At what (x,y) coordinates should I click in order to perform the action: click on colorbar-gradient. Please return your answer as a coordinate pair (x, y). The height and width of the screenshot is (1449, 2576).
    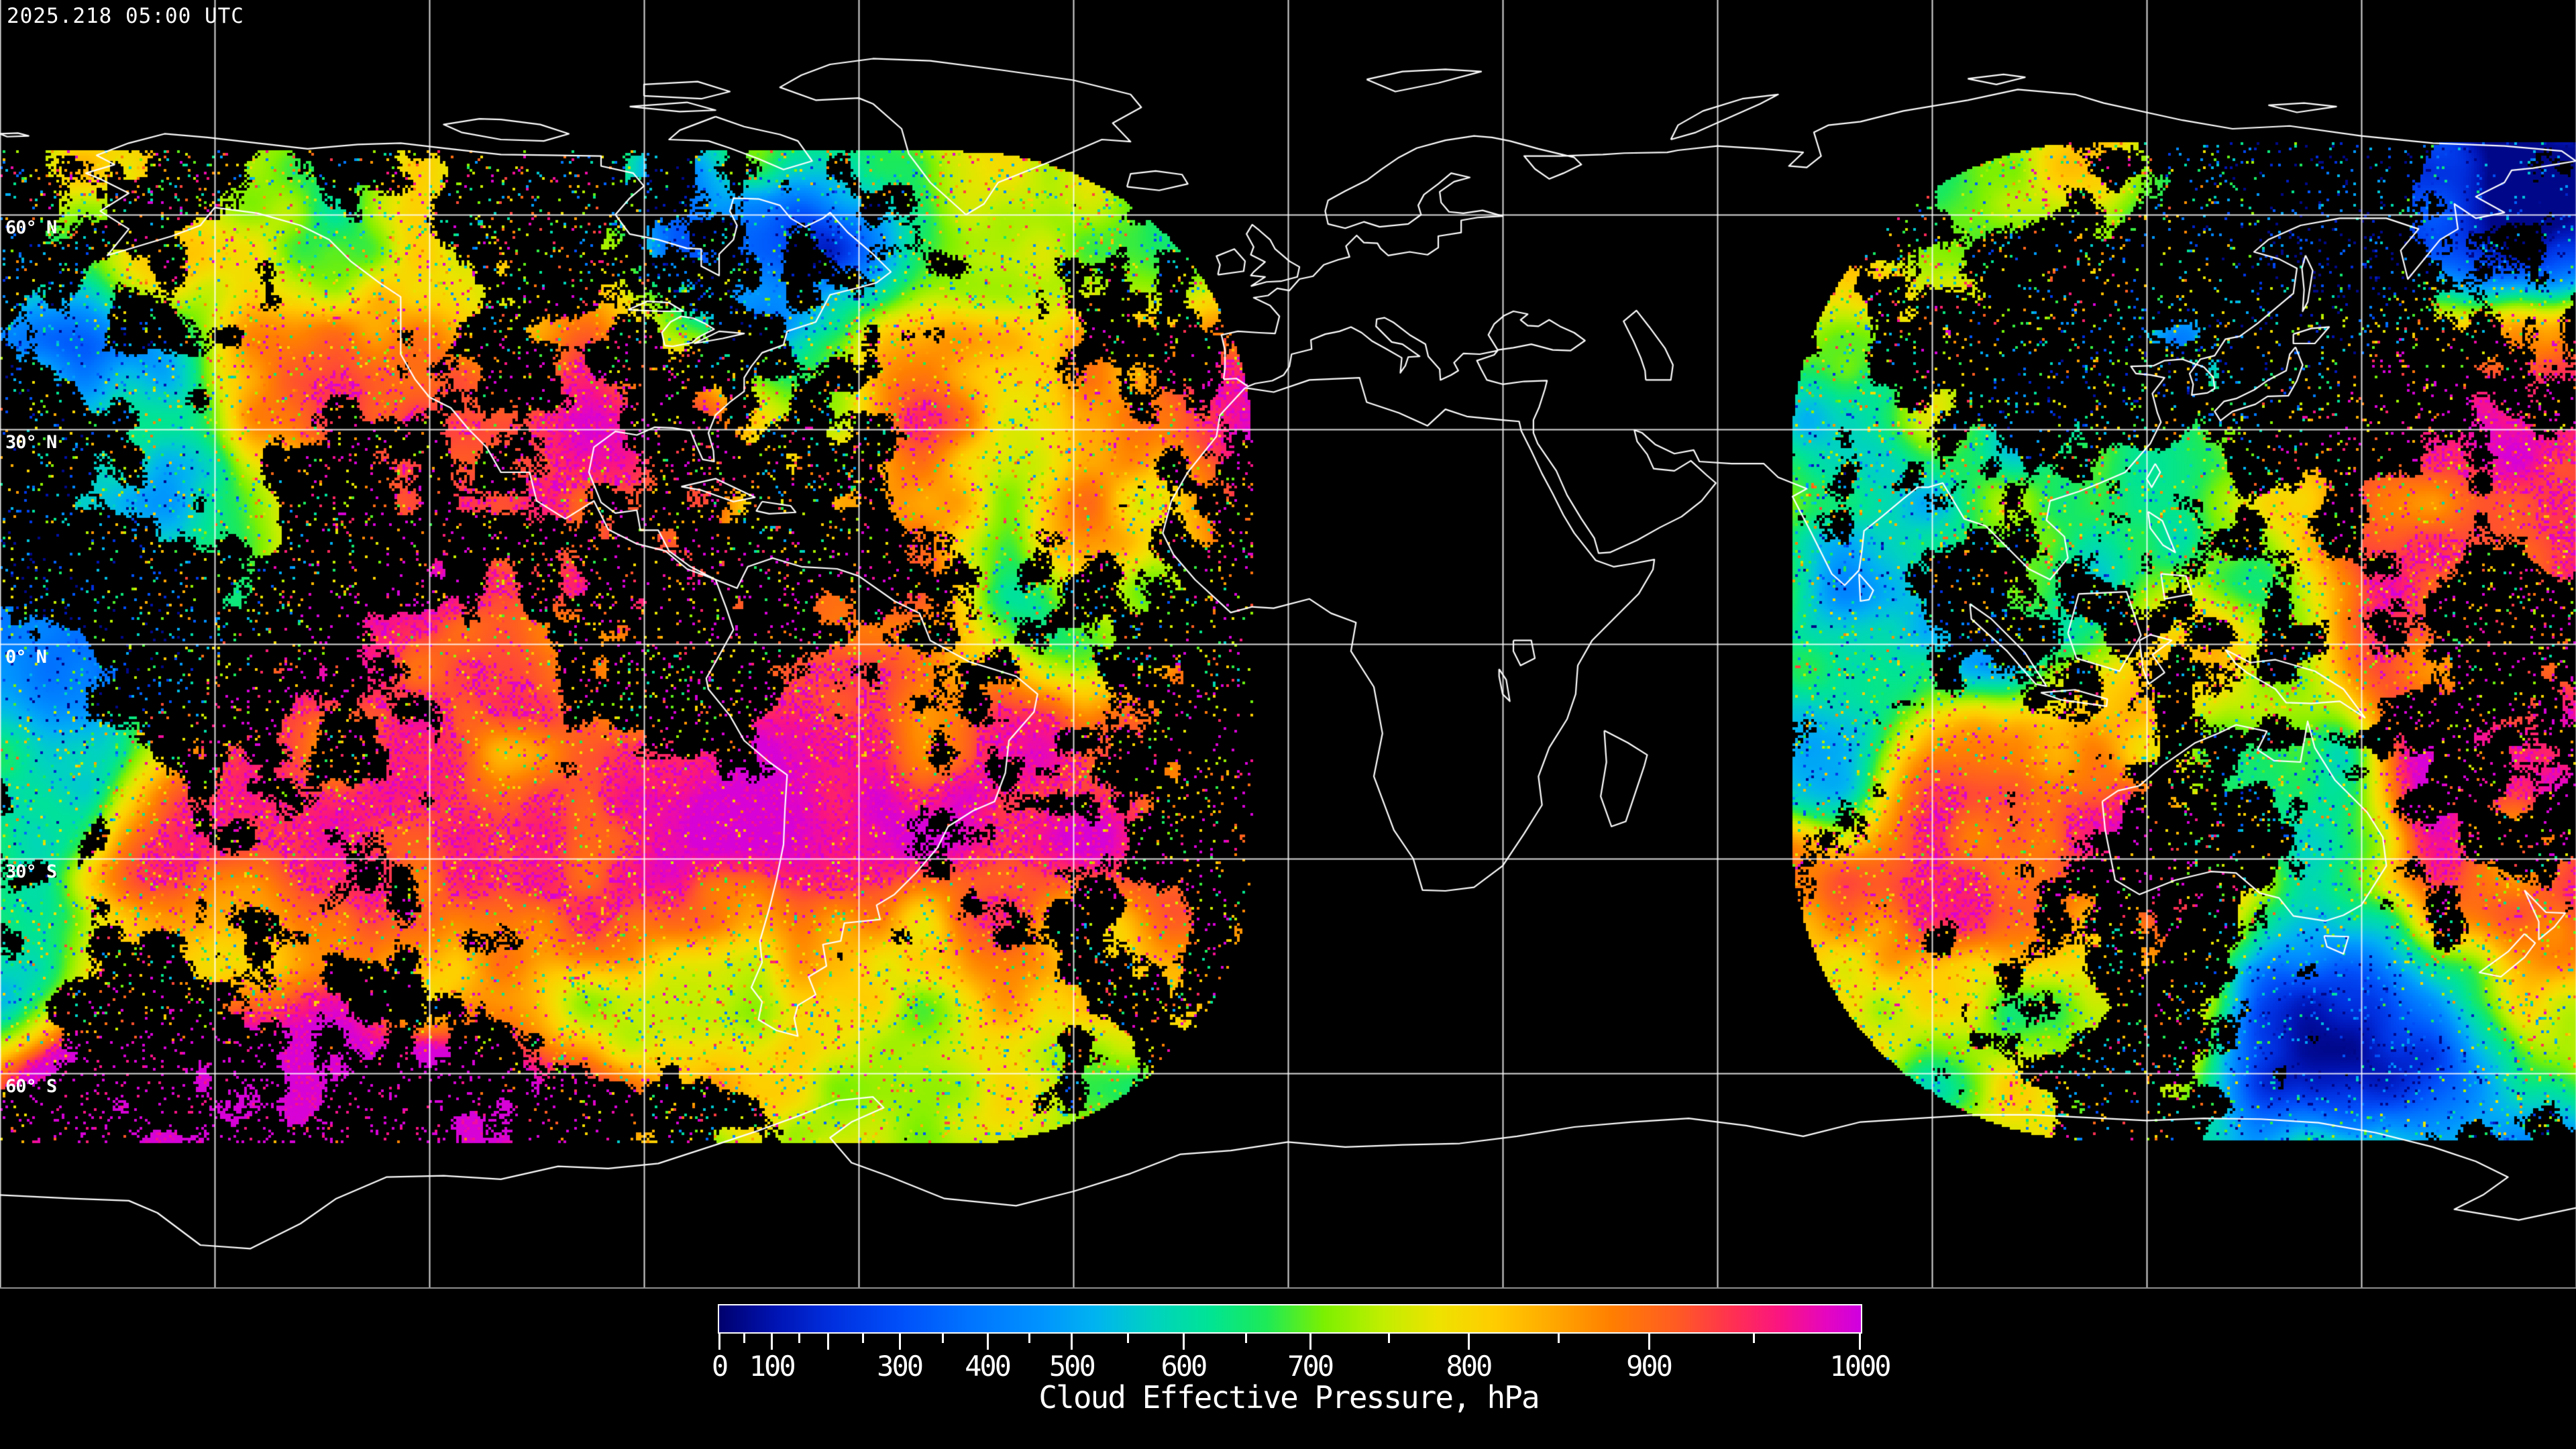
    Looking at the image, I should click on (1290, 1319).